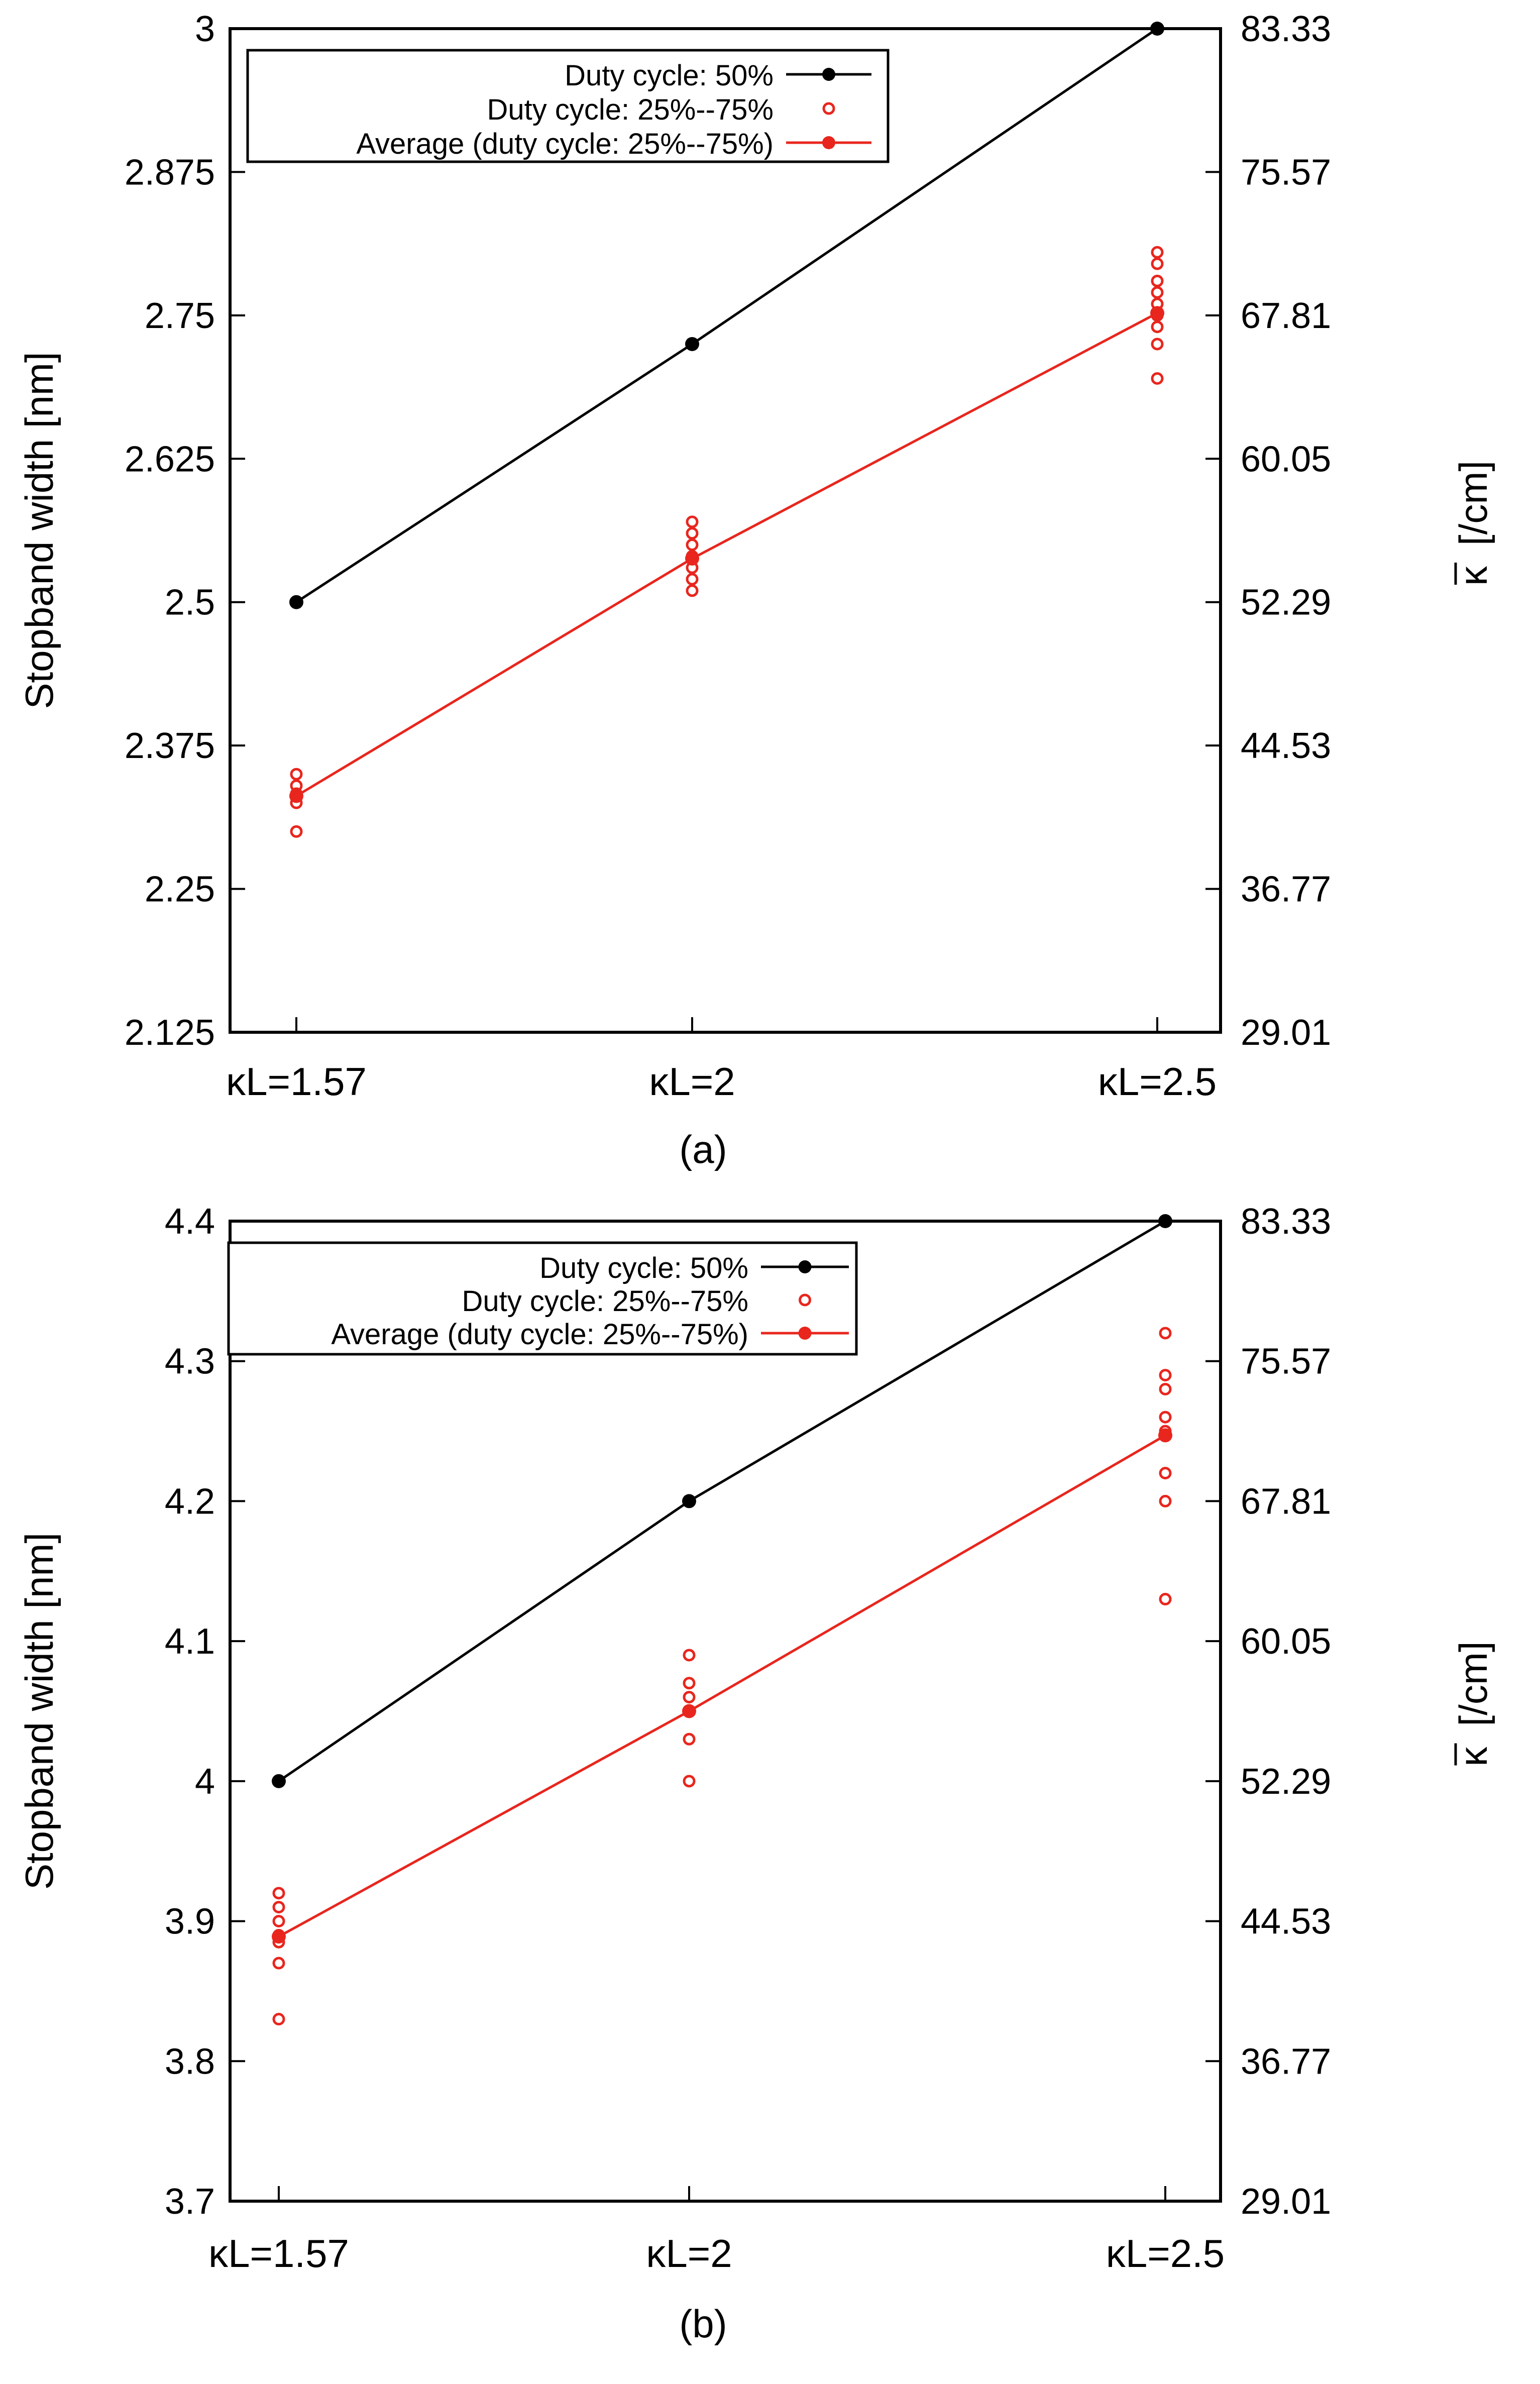 The image size is (1540, 2384). Describe the element at coordinates (39, 1711) in the screenshot. I see `y-axis-label: Stopband width [nm]` at that location.